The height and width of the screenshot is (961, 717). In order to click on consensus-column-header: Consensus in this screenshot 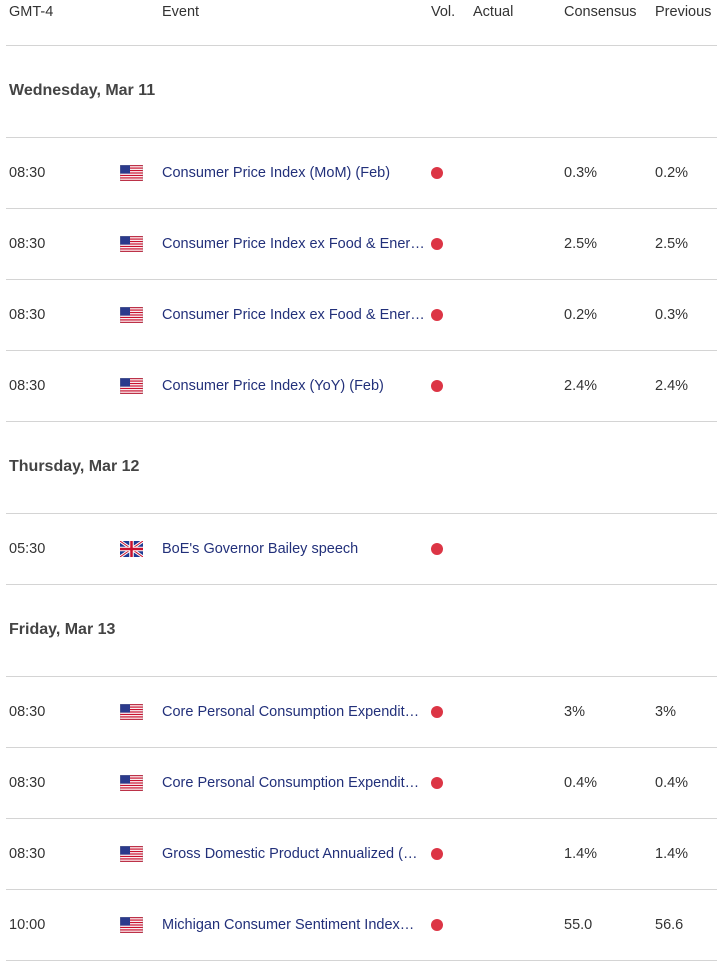, I will do `click(600, 12)`.